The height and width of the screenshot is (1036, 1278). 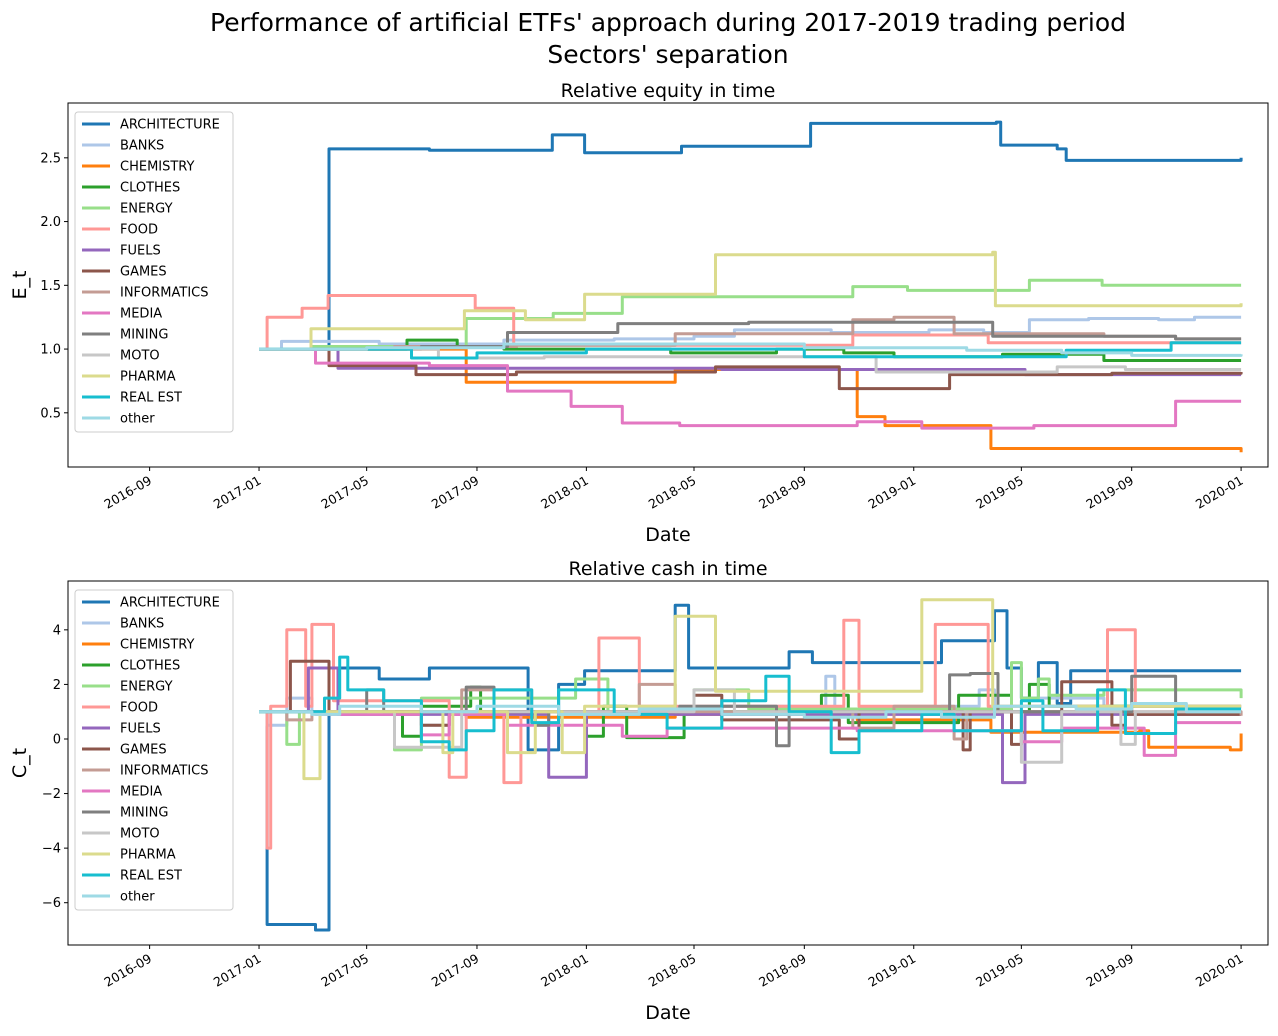 I want to click on y-tick-label: −4, so click(x=51, y=849).